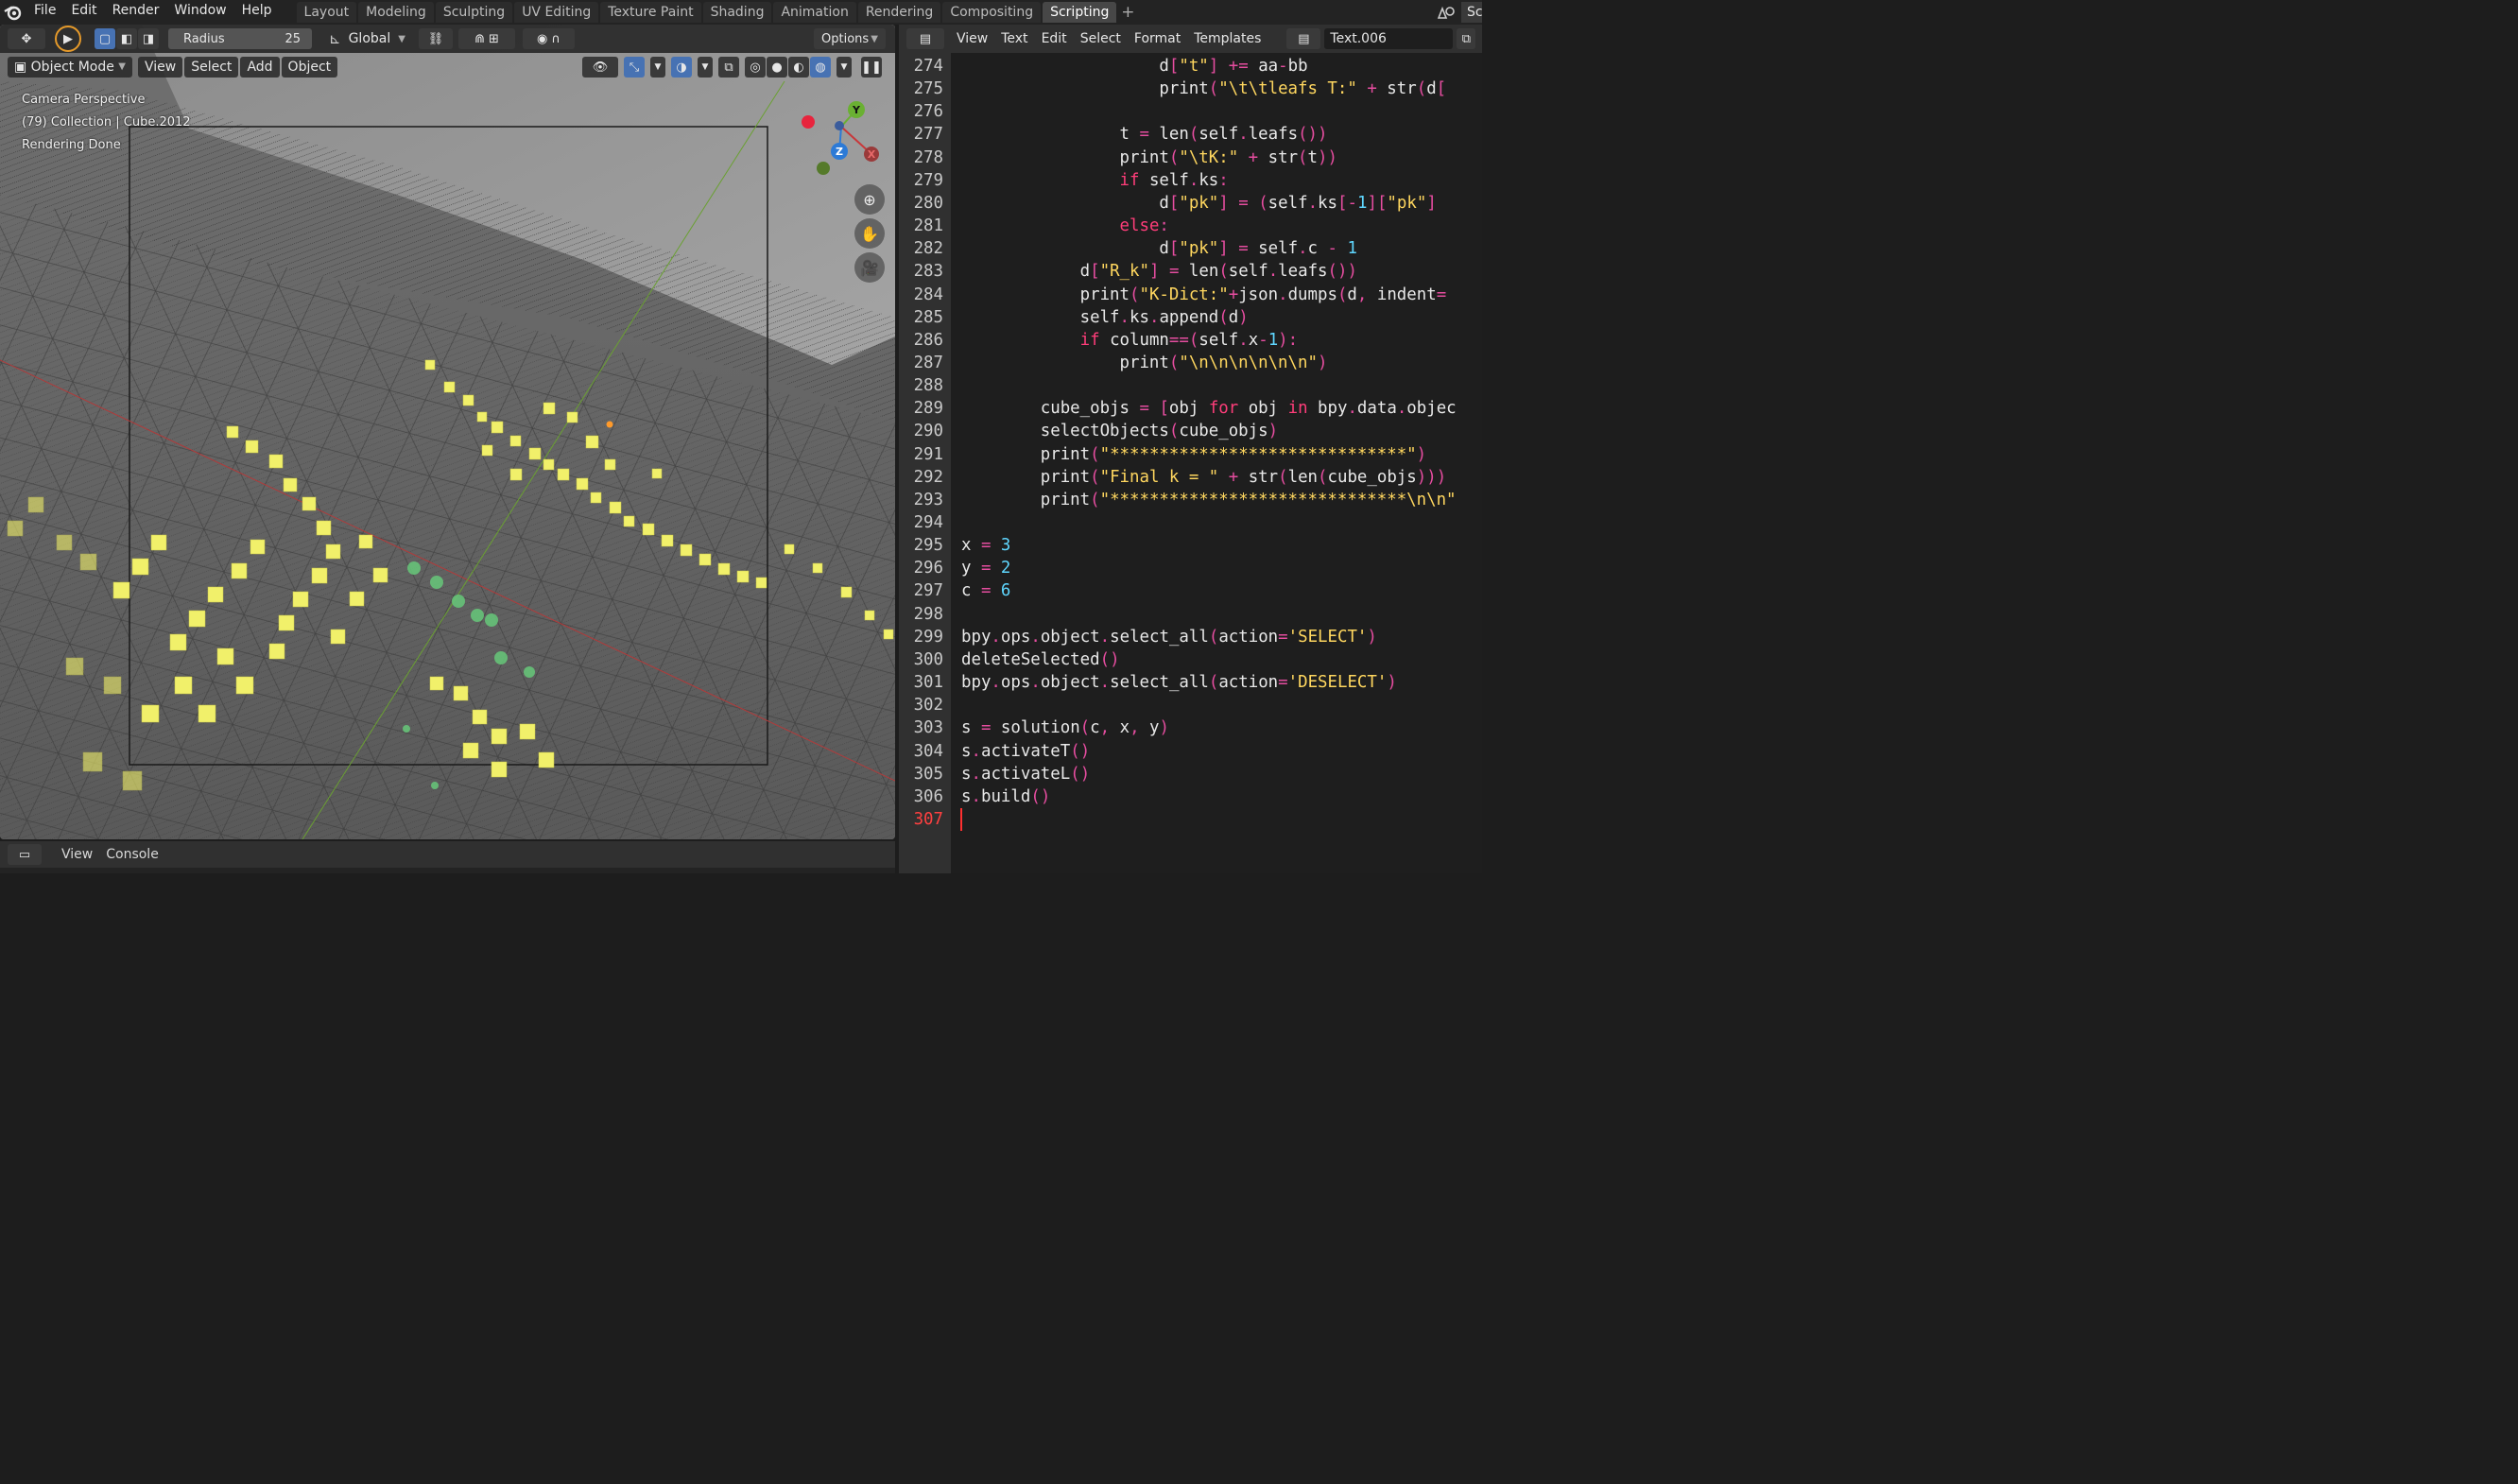 The width and height of the screenshot is (2518, 1484). Describe the element at coordinates (870, 233) in the screenshot. I see `pan-button: ✋` at that location.